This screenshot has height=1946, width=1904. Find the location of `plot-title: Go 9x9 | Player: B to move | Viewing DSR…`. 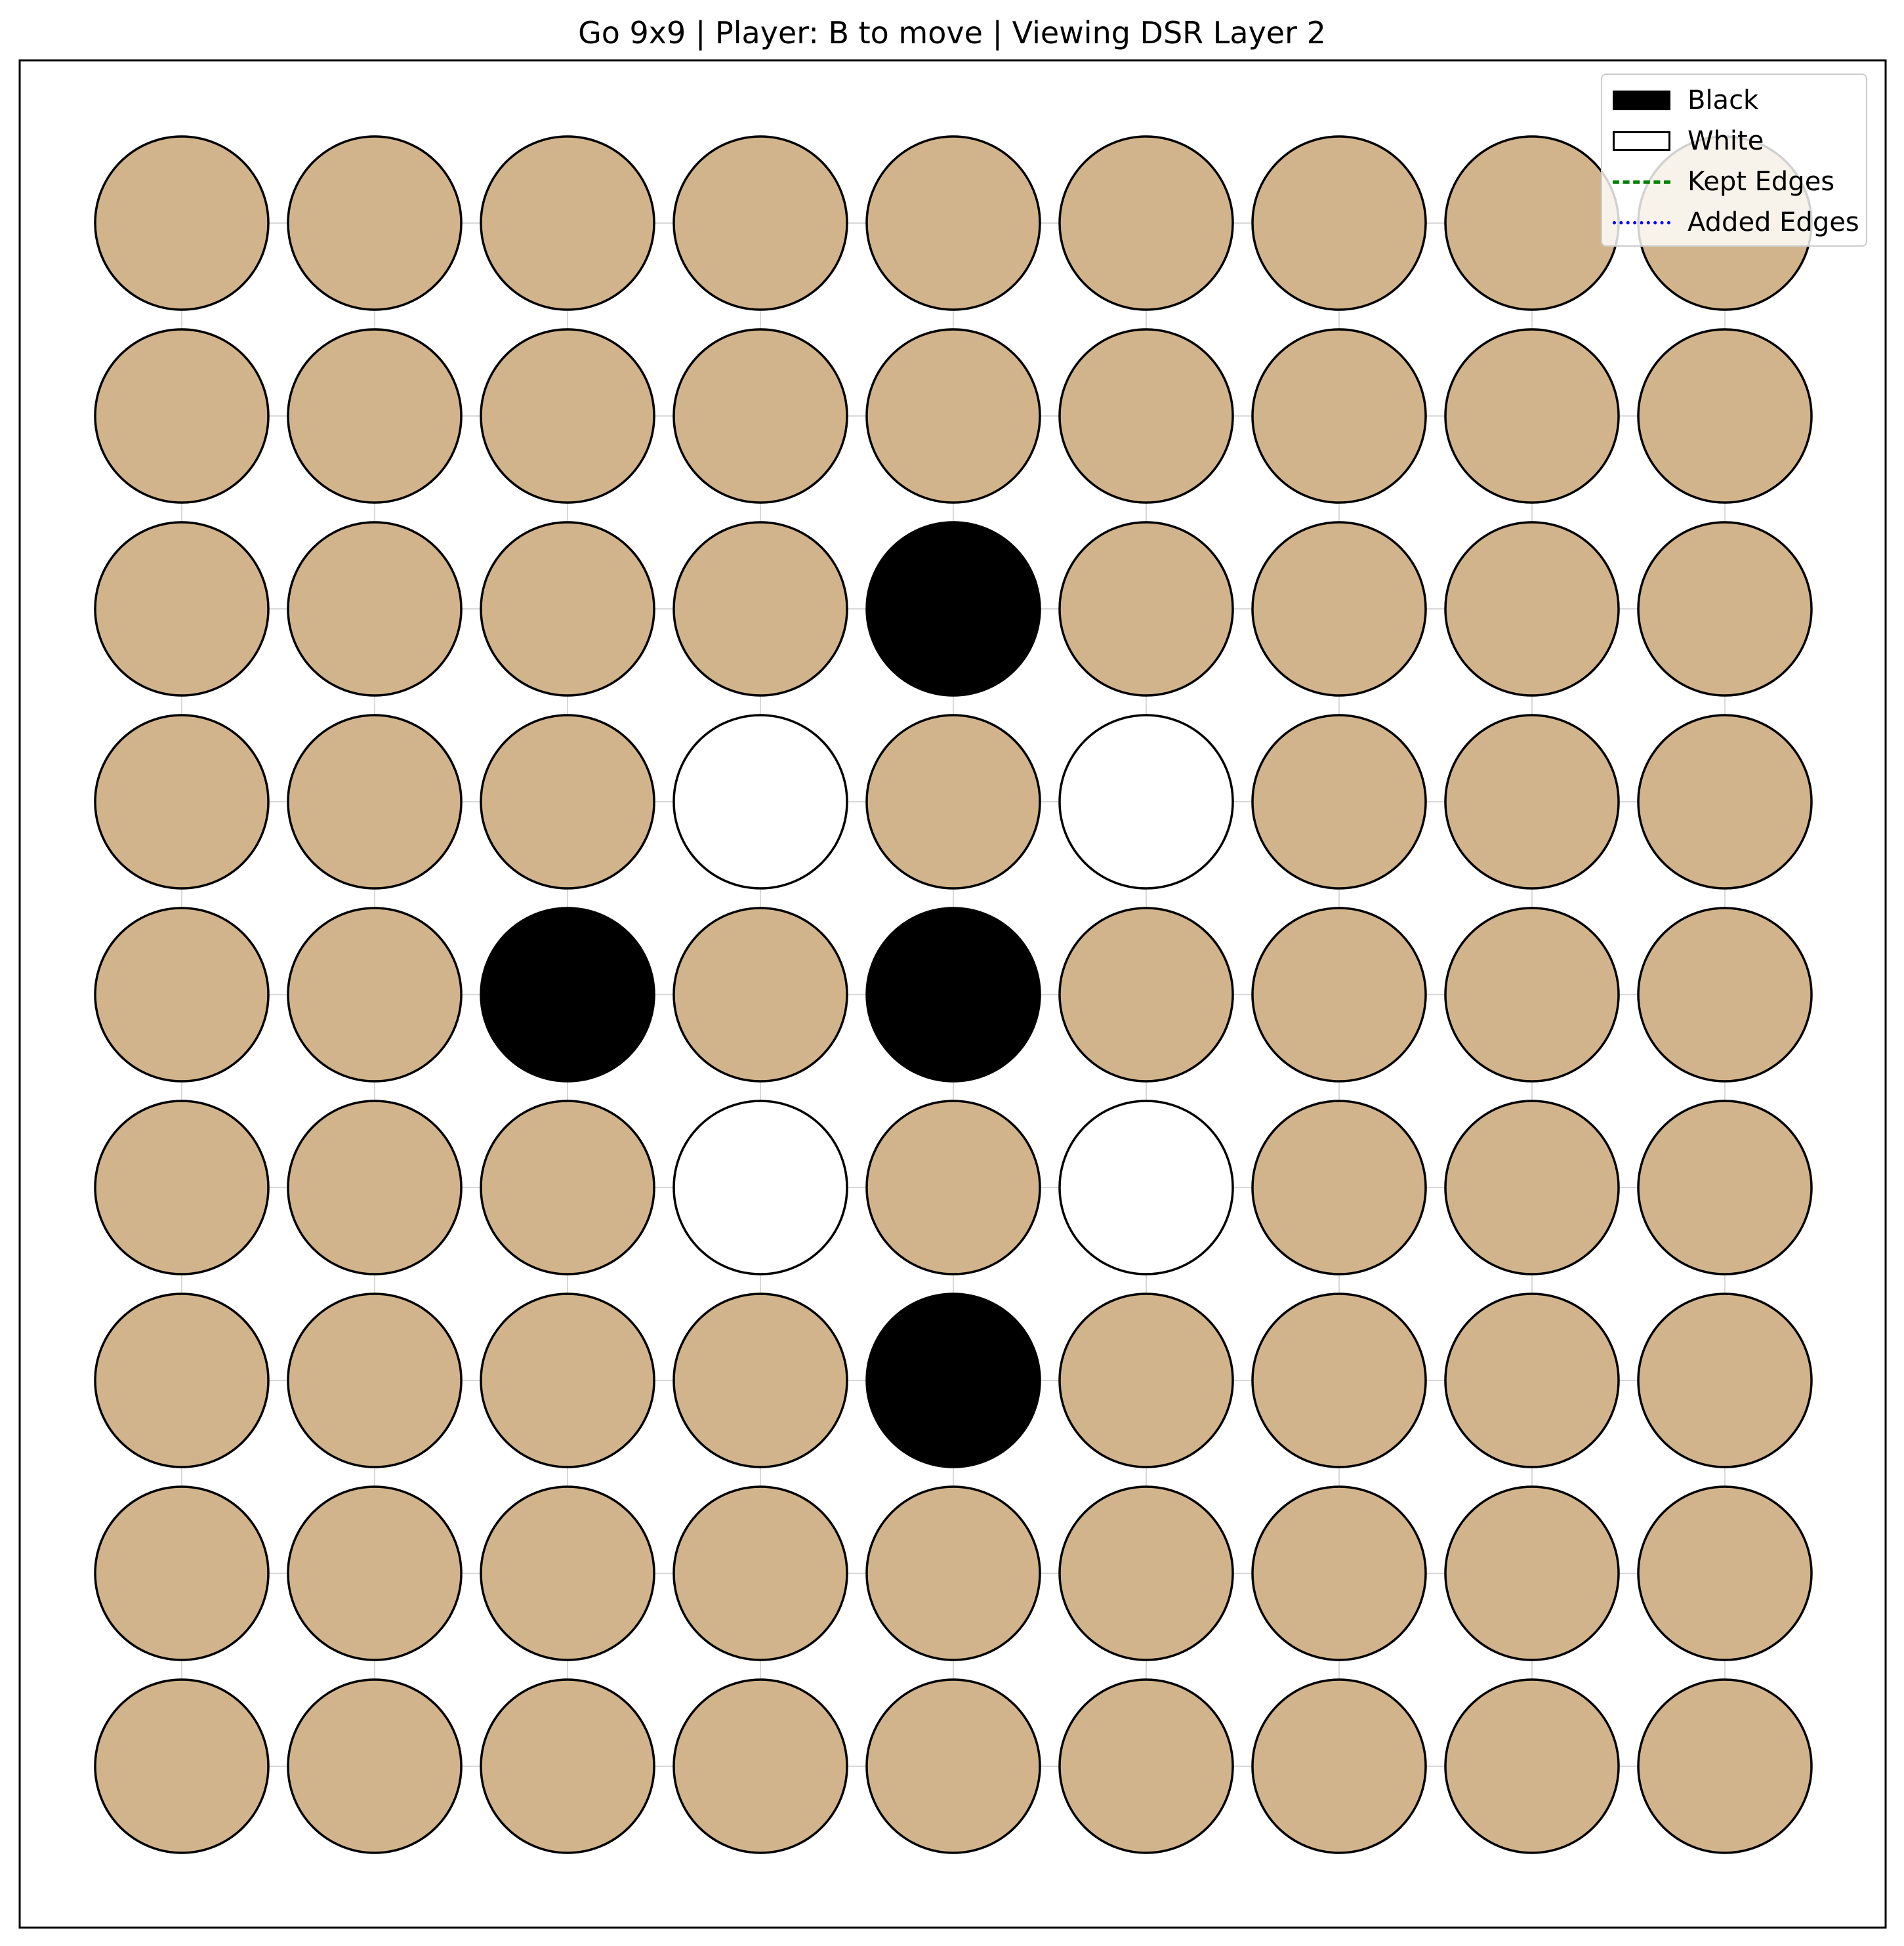

plot-title: Go 9x9 | Player: B to move | Viewing DSR… is located at coordinates (952, 33).